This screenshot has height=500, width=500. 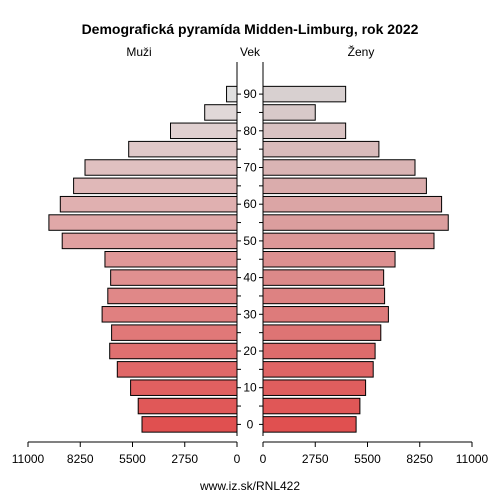 I want to click on female-value-tick-label: 5500, so click(x=367, y=459).